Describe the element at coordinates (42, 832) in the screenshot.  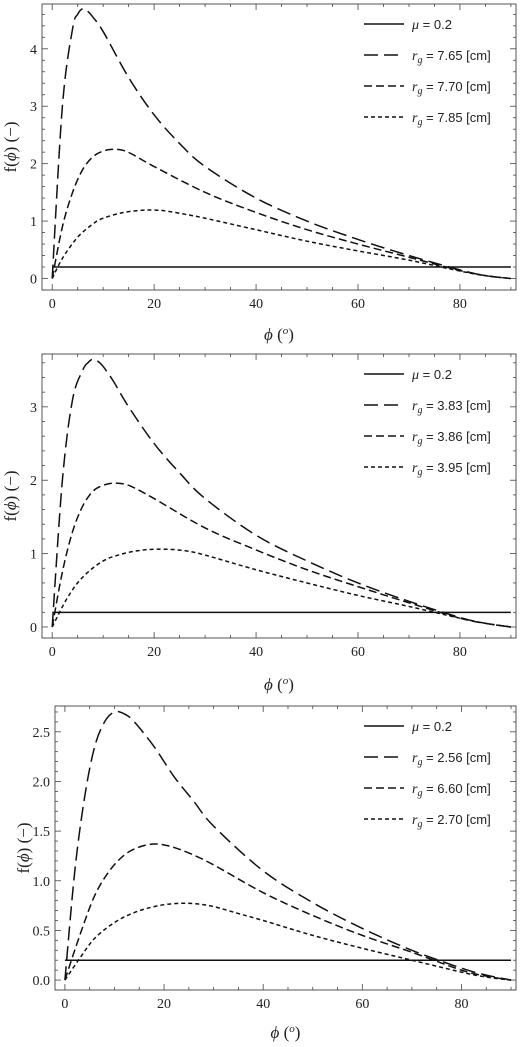
I see `y-tick-label: 1.5` at that location.